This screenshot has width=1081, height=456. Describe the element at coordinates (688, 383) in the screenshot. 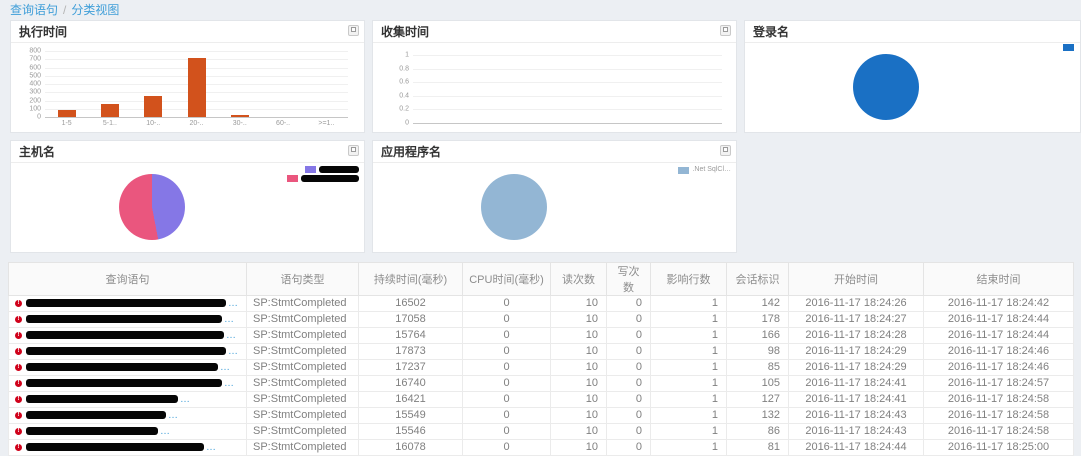

I see `affected-rows-cell: 1` at that location.